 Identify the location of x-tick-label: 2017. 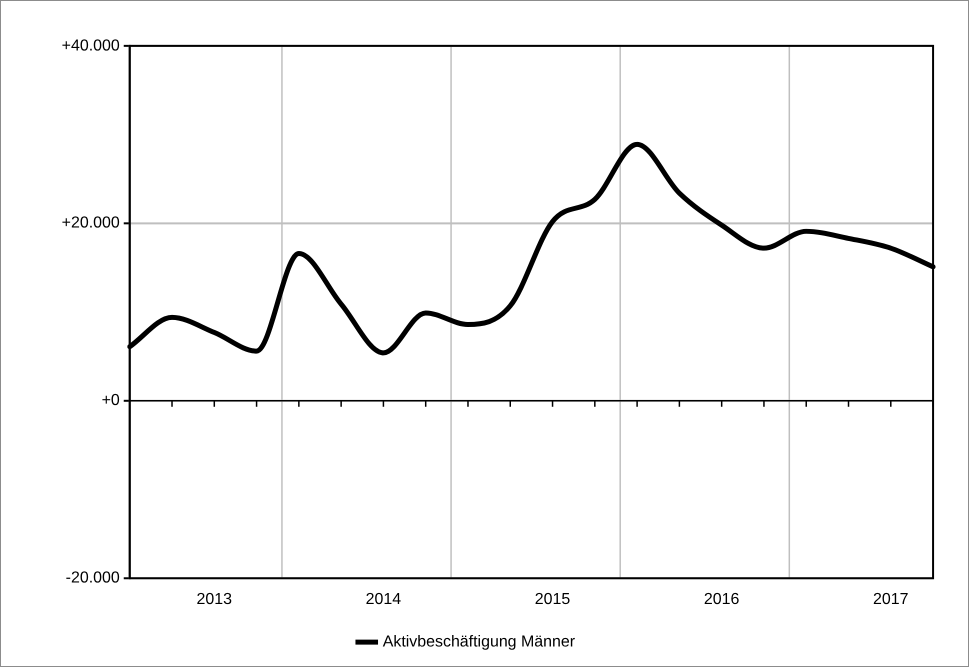
(891, 599).